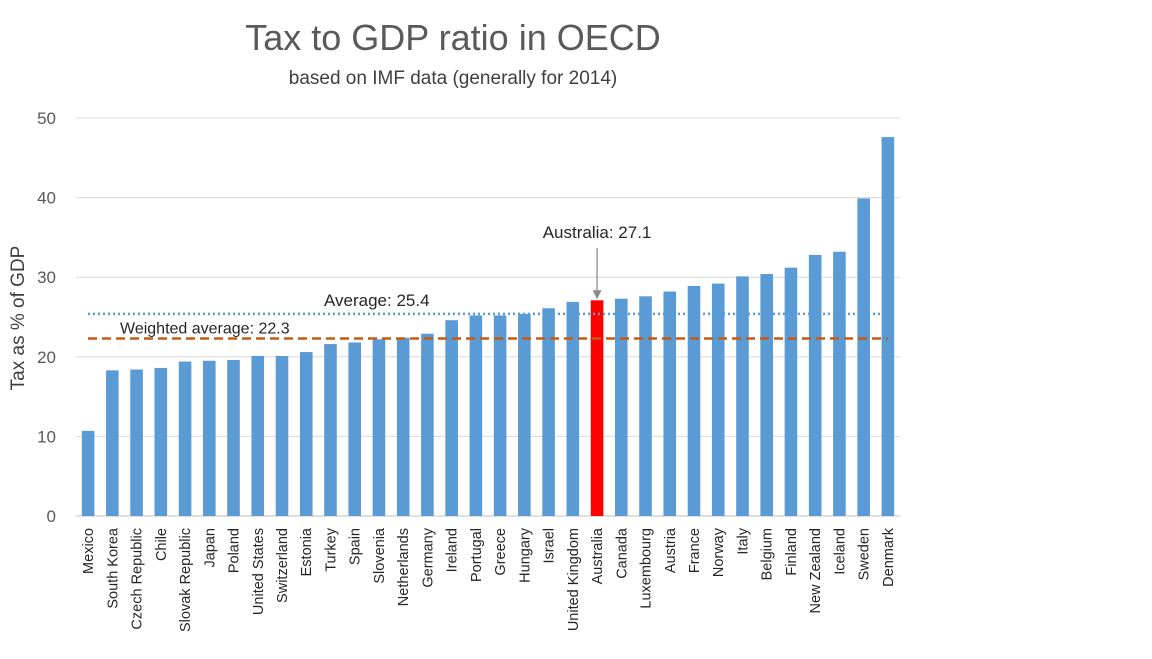 This screenshot has width=1152, height=659. Describe the element at coordinates (453, 550) in the screenshot. I see `x-tick-label: Ireland` at that location.